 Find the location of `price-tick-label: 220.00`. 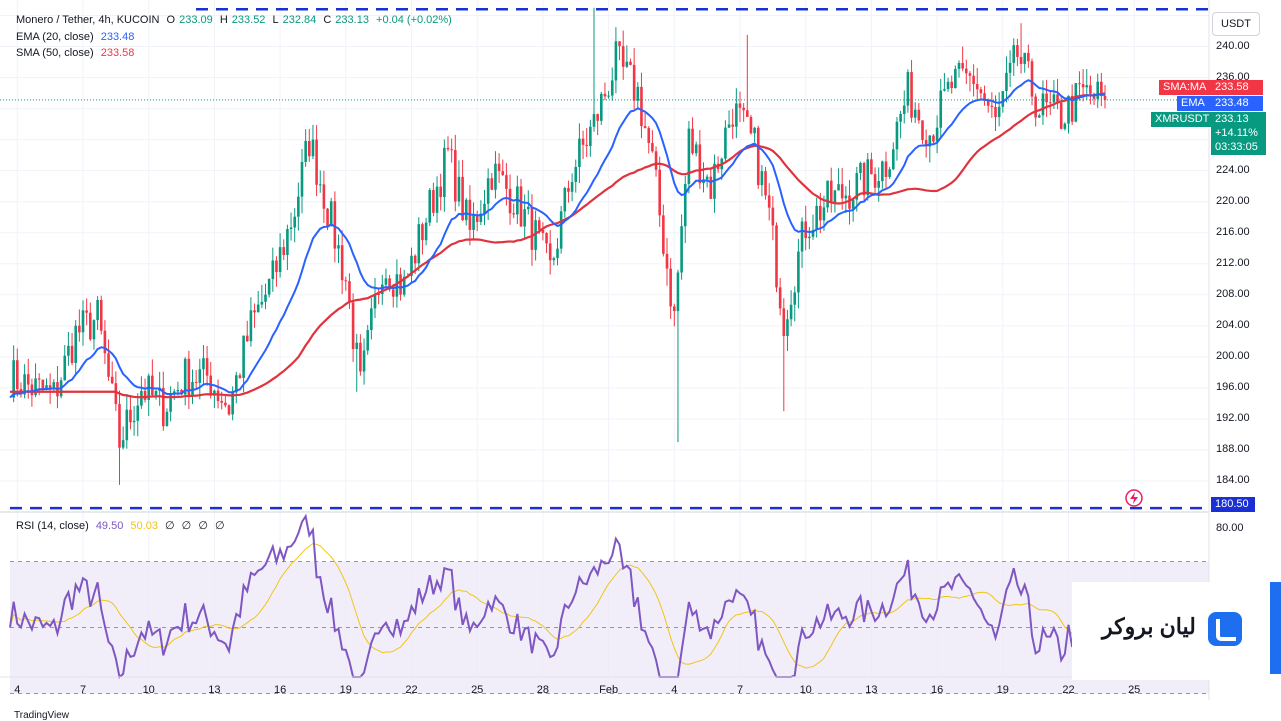

price-tick-label: 220.00 is located at coordinates (1233, 200).